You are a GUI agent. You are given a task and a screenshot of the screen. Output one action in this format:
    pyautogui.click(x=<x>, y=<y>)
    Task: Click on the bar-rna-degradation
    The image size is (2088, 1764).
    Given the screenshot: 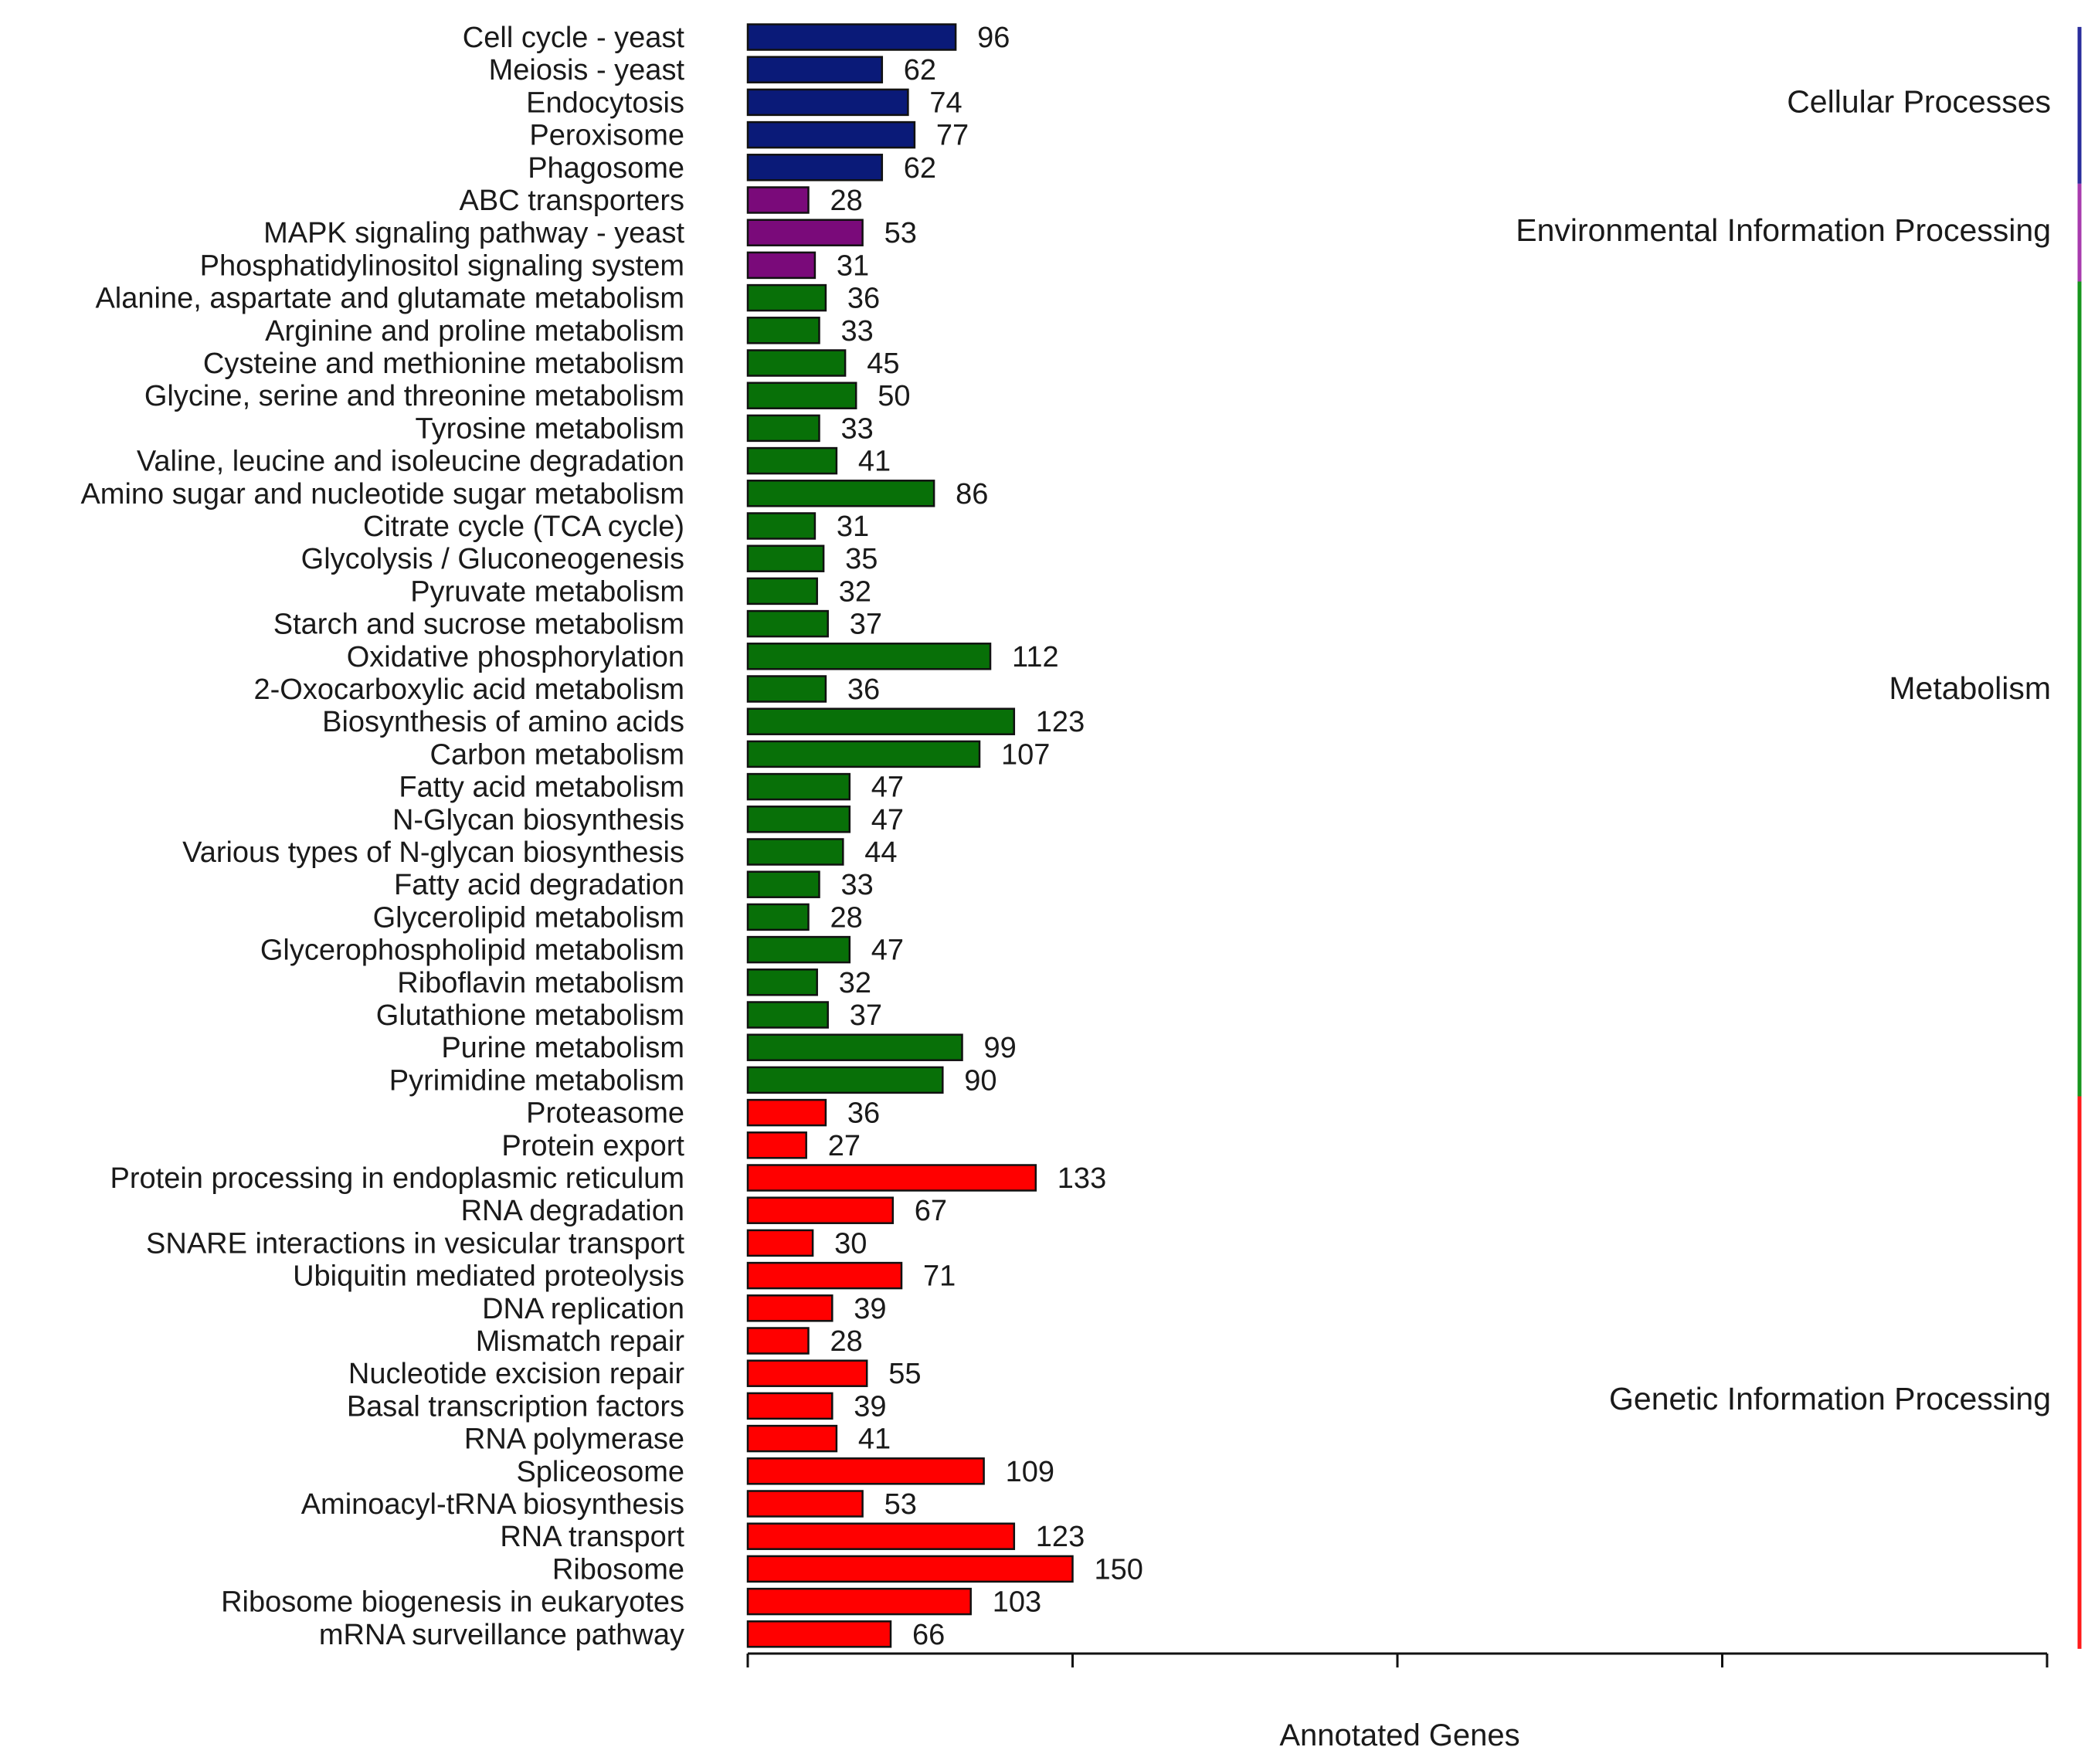 What is the action you would take?
    pyautogui.click(x=820, y=1210)
    